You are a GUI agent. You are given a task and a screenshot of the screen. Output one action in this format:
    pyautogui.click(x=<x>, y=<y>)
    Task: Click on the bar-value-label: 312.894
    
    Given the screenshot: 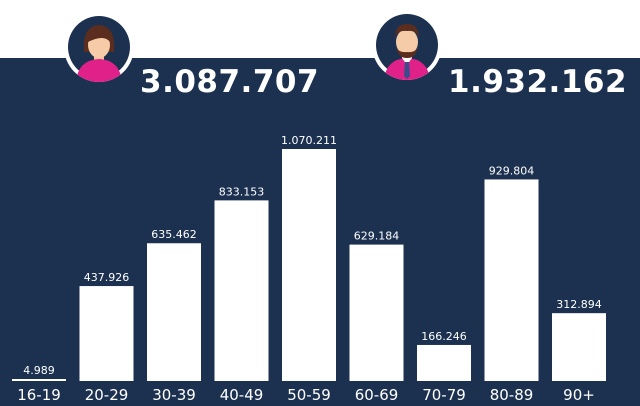 What is the action you would take?
    pyautogui.click(x=579, y=304)
    